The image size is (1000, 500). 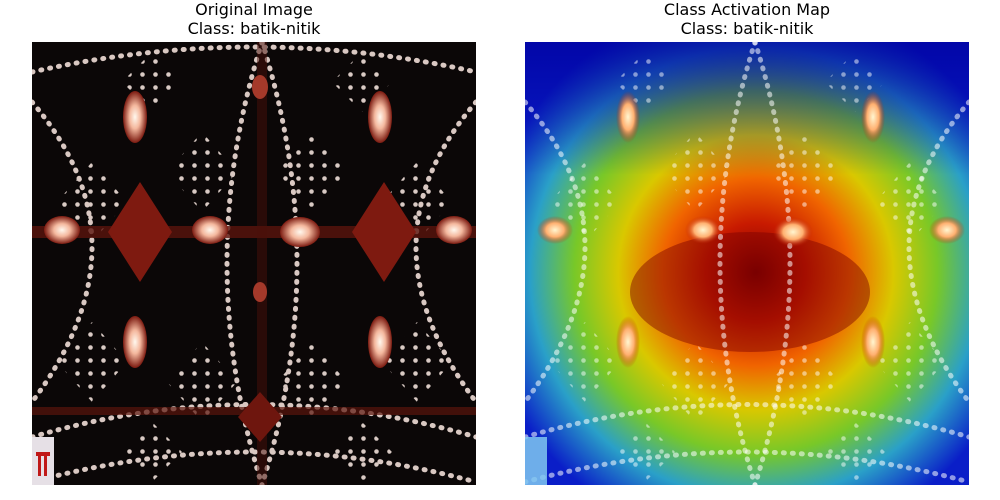 I want to click on panel-title-line1: Original Image, so click(x=254, y=9).